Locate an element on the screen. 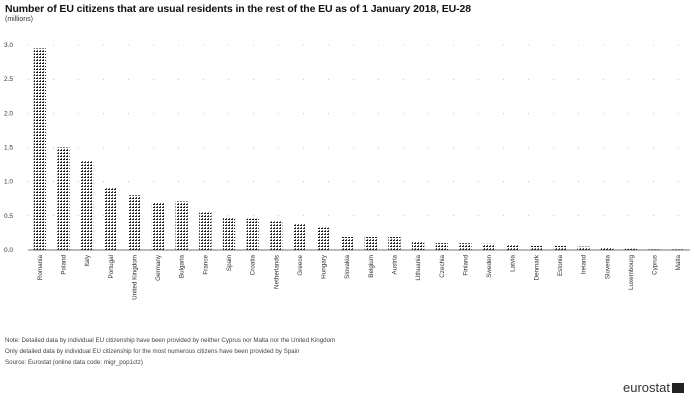  x-tick-label: Croatia is located at coordinates (253, 265).